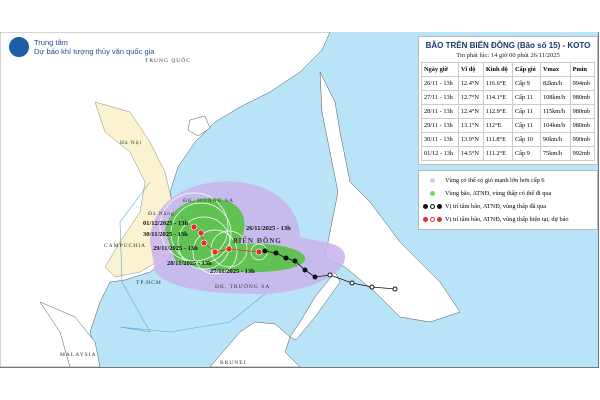 Image resolution: width=600 pixels, height=400 pixels. What do you see at coordinates (131, 143) in the screenshot?
I see `label-hanoi: Hà Nội` at bounding box center [131, 143].